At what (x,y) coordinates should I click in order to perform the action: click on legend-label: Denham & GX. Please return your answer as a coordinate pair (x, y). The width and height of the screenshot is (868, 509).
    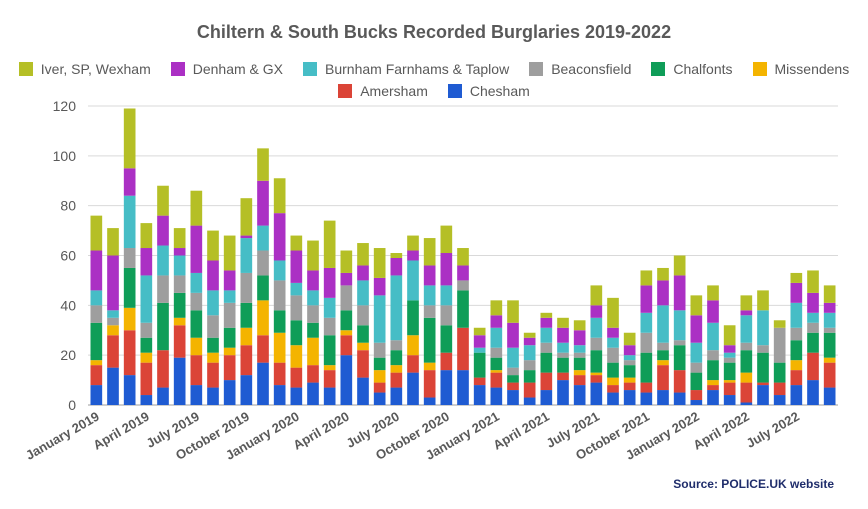
    Looking at the image, I should click on (238, 69).